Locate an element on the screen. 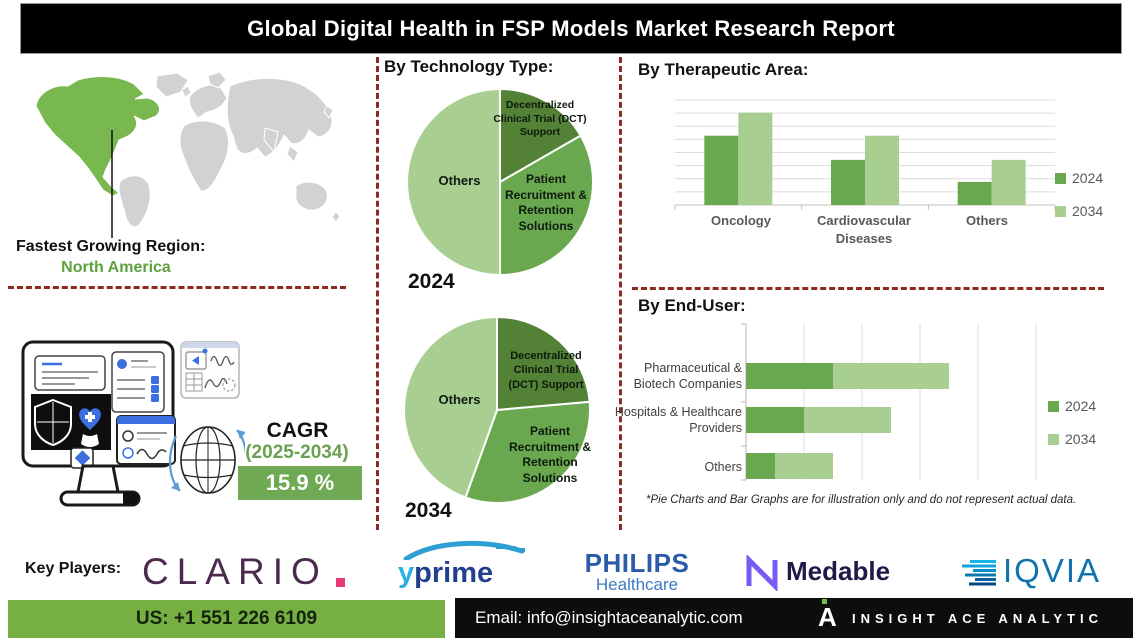 The height and width of the screenshot is (641, 1140). key-players-label: Key Players: is located at coordinates (73, 568).